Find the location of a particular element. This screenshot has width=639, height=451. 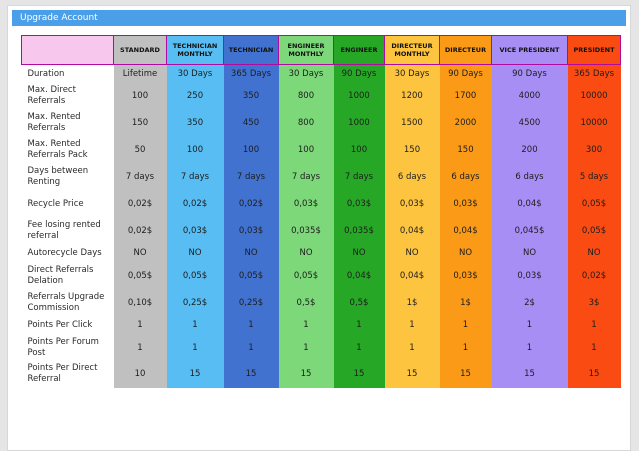

plan-value-cell: Lifetime is located at coordinates (140, 73).